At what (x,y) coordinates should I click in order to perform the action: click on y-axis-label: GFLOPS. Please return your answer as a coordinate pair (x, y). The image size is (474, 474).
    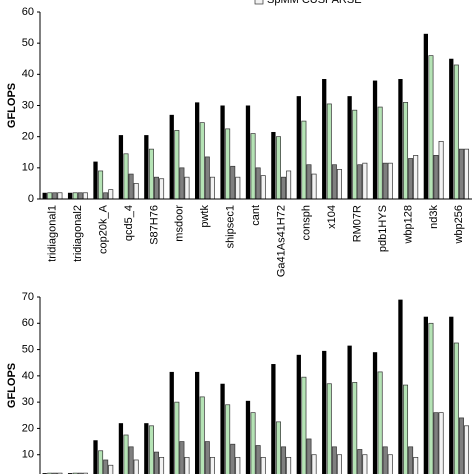
    Looking at the image, I should click on (12, 105).